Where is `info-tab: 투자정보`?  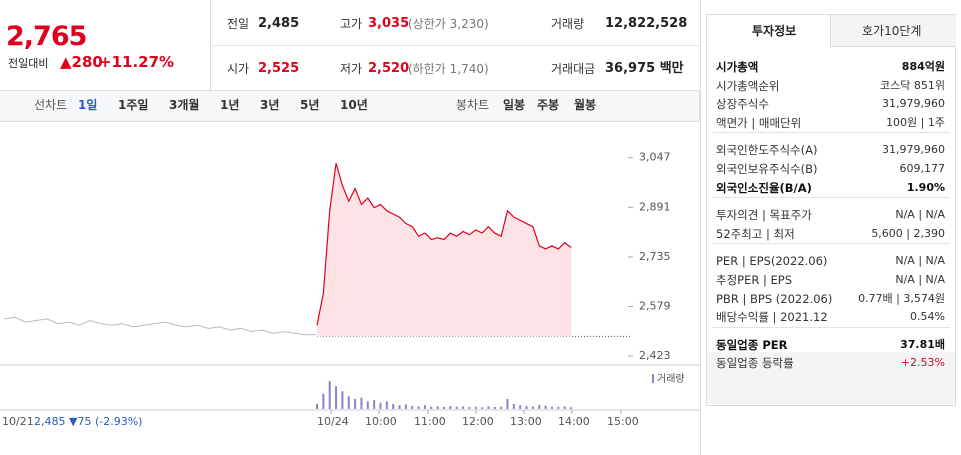 info-tab: 투자정보 is located at coordinates (774, 31).